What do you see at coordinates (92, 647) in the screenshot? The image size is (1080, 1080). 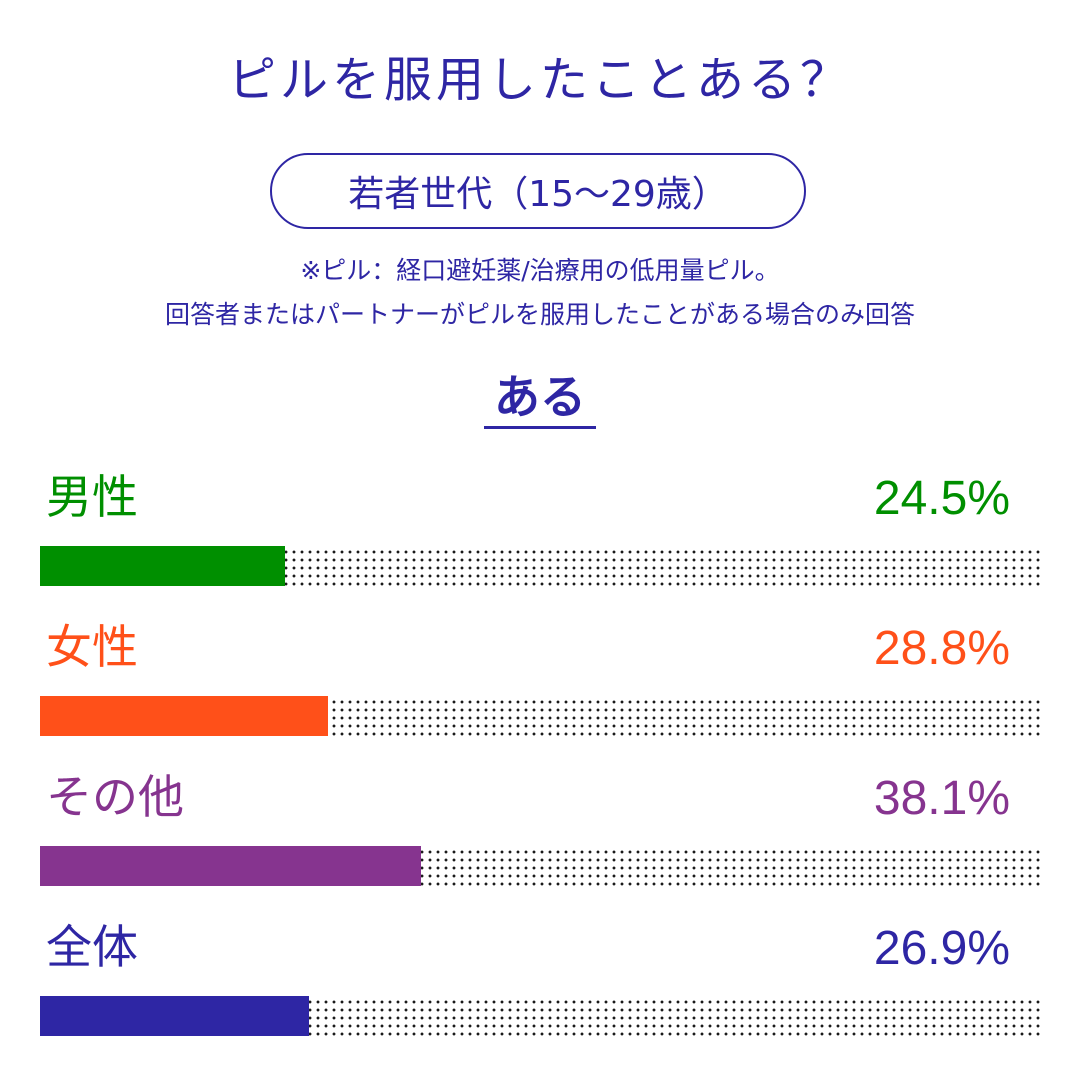 I see `bar-label: 女性` at bounding box center [92, 647].